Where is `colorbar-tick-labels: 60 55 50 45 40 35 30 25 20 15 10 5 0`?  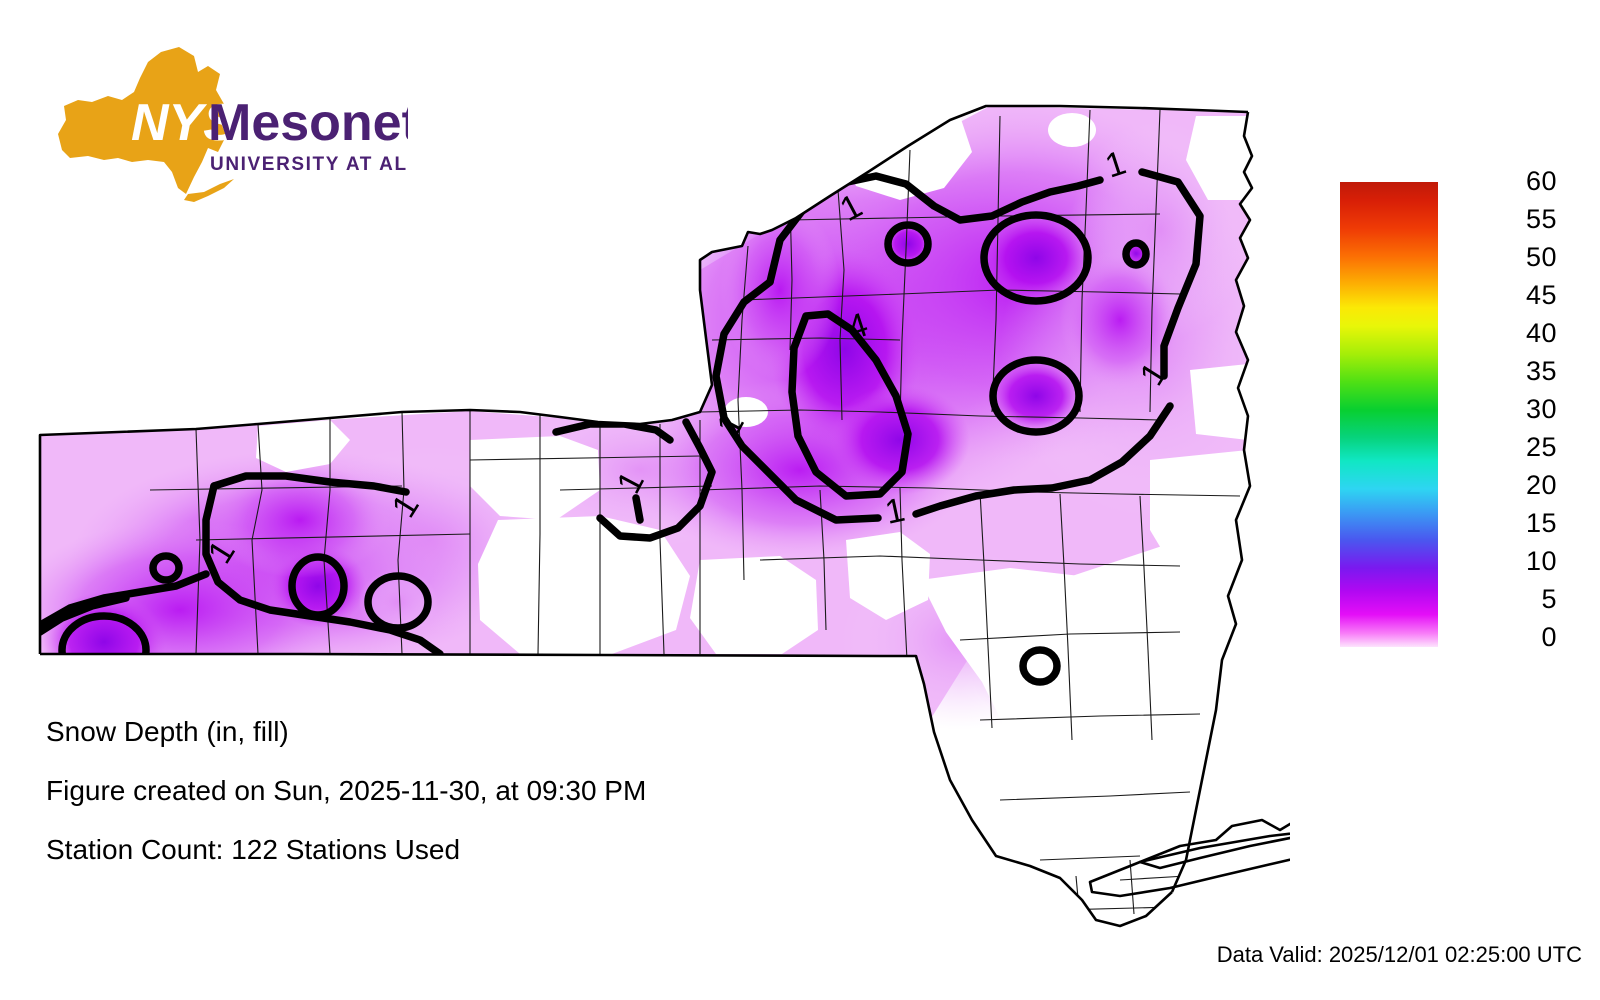 colorbar-tick-labels: 60 55 50 45 40 35 30 25 20 15 10 5 0 is located at coordinates (1503, 418).